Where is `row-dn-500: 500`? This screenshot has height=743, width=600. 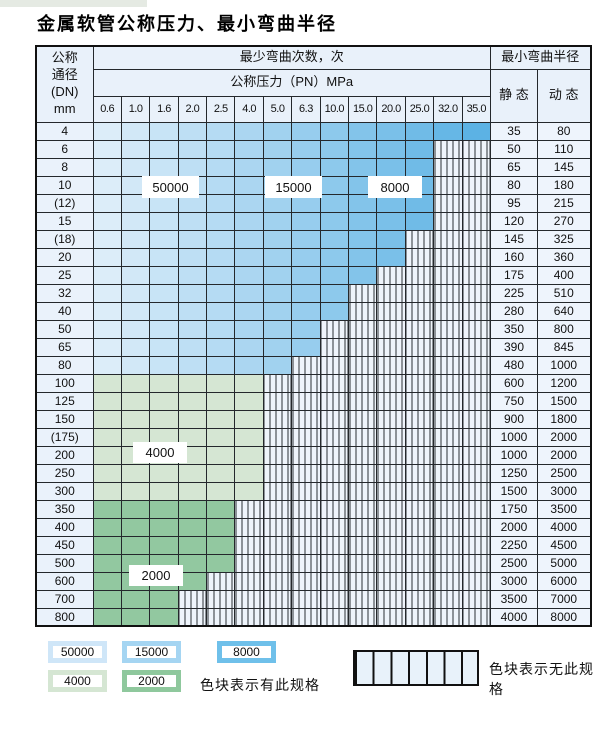 row-dn-500: 500 is located at coordinates (64, 563).